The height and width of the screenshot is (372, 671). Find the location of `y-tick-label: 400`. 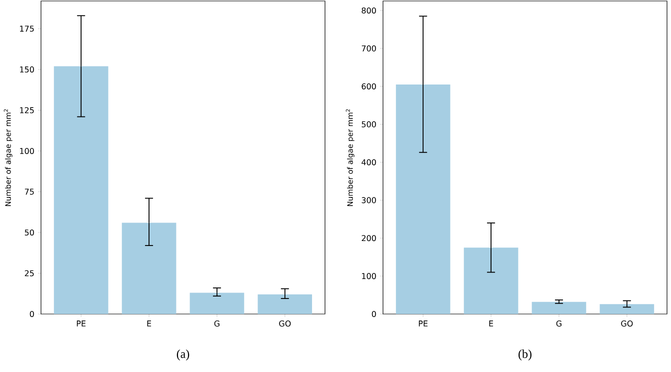

y-tick-label: 400 is located at coordinates (369, 162).